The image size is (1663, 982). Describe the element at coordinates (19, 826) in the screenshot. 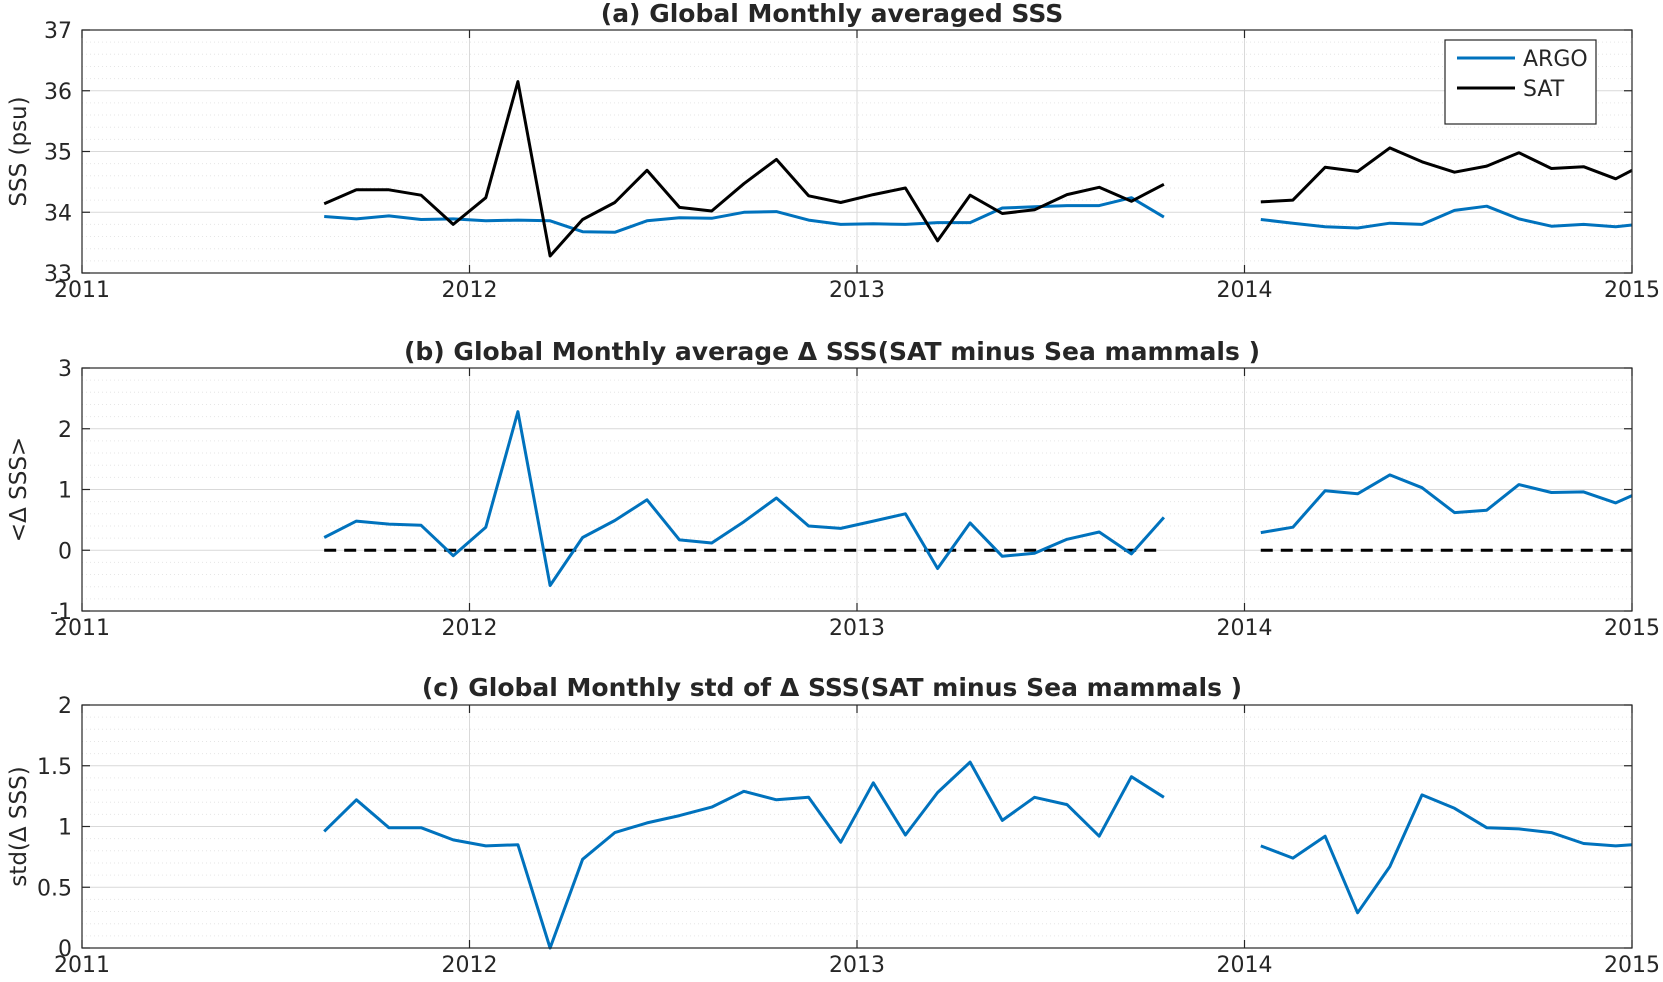

I see `y-axis-label: std(Δ SSS)` at that location.